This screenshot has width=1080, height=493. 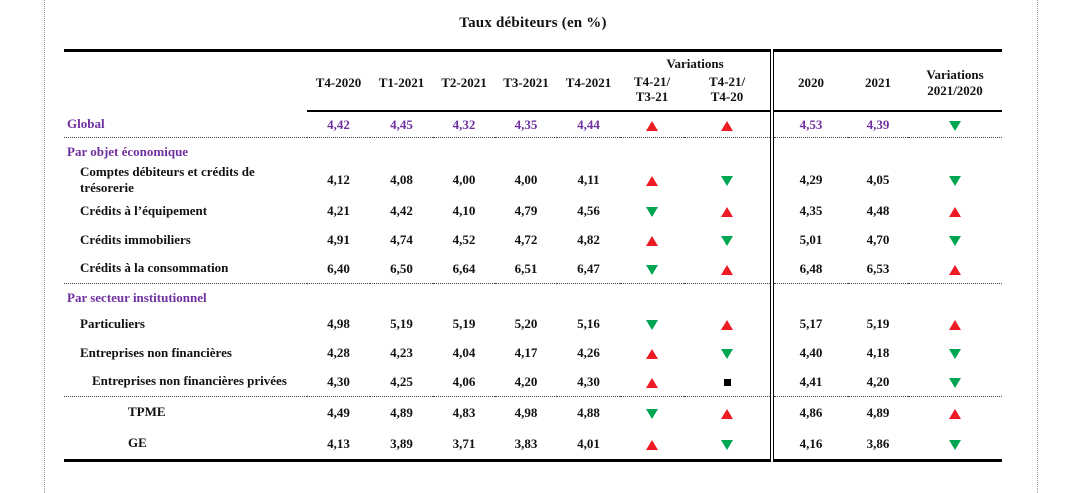 I want to click on header-variations-year-line1: Variations, so click(x=955, y=75).